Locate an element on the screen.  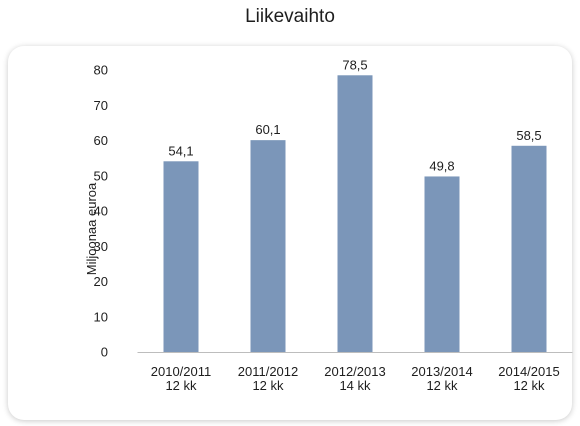
bar-value-label: 60,1 is located at coordinates (267, 129).